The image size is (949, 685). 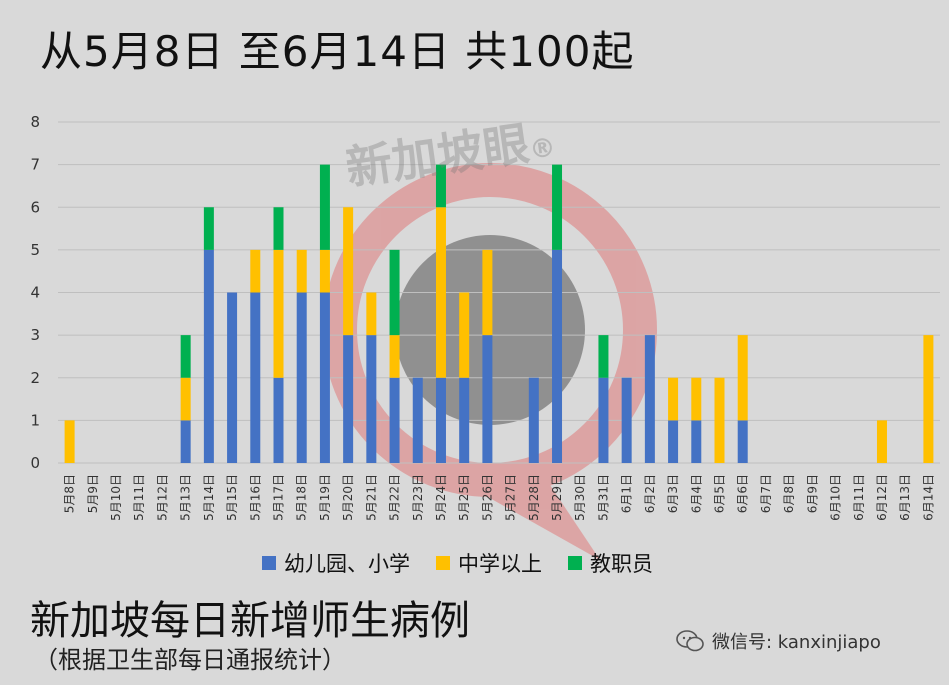 What do you see at coordinates (928, 497) in the screenshot?
I see `x-tick-label: 6月14日` at bounding box center [928, 497].